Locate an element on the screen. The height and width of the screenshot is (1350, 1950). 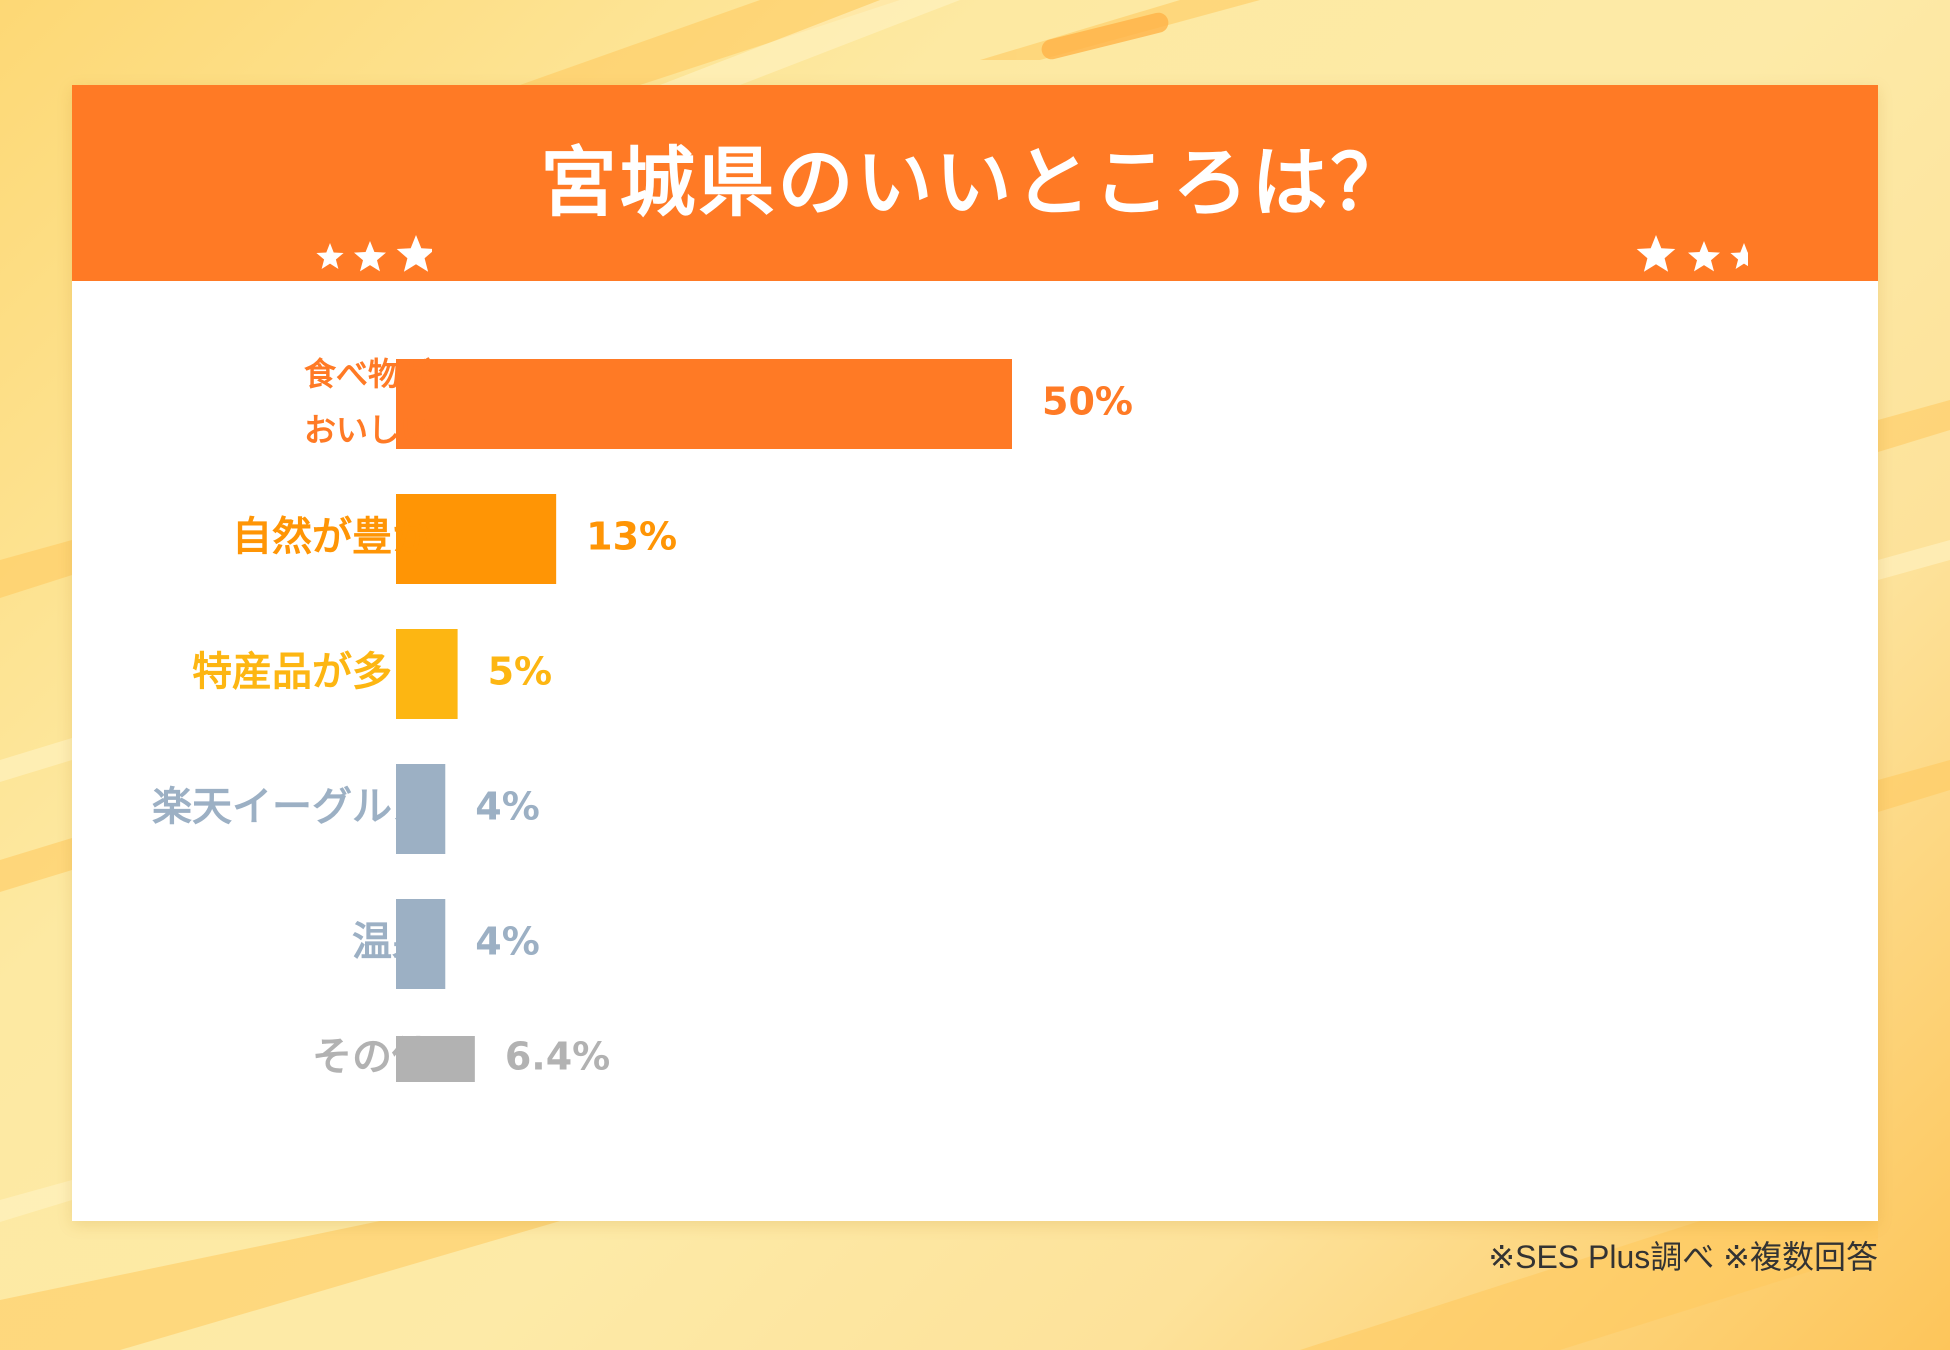
category-label-5: その他 is located at coordinates (372, 1057).